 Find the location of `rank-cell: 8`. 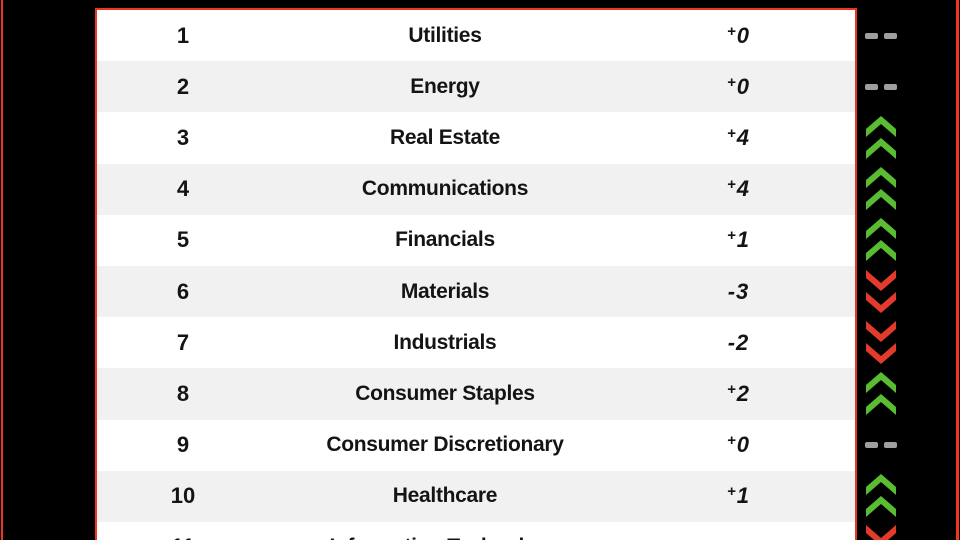

rank-cell: 8 is located at coordinates (183, 393).